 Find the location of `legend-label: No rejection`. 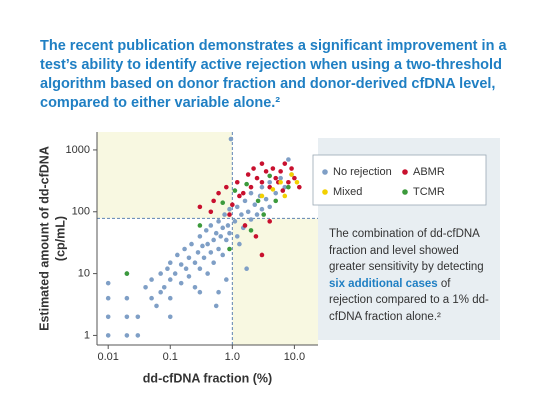

legend-label: No rejection is located at coordinates (362, 172).